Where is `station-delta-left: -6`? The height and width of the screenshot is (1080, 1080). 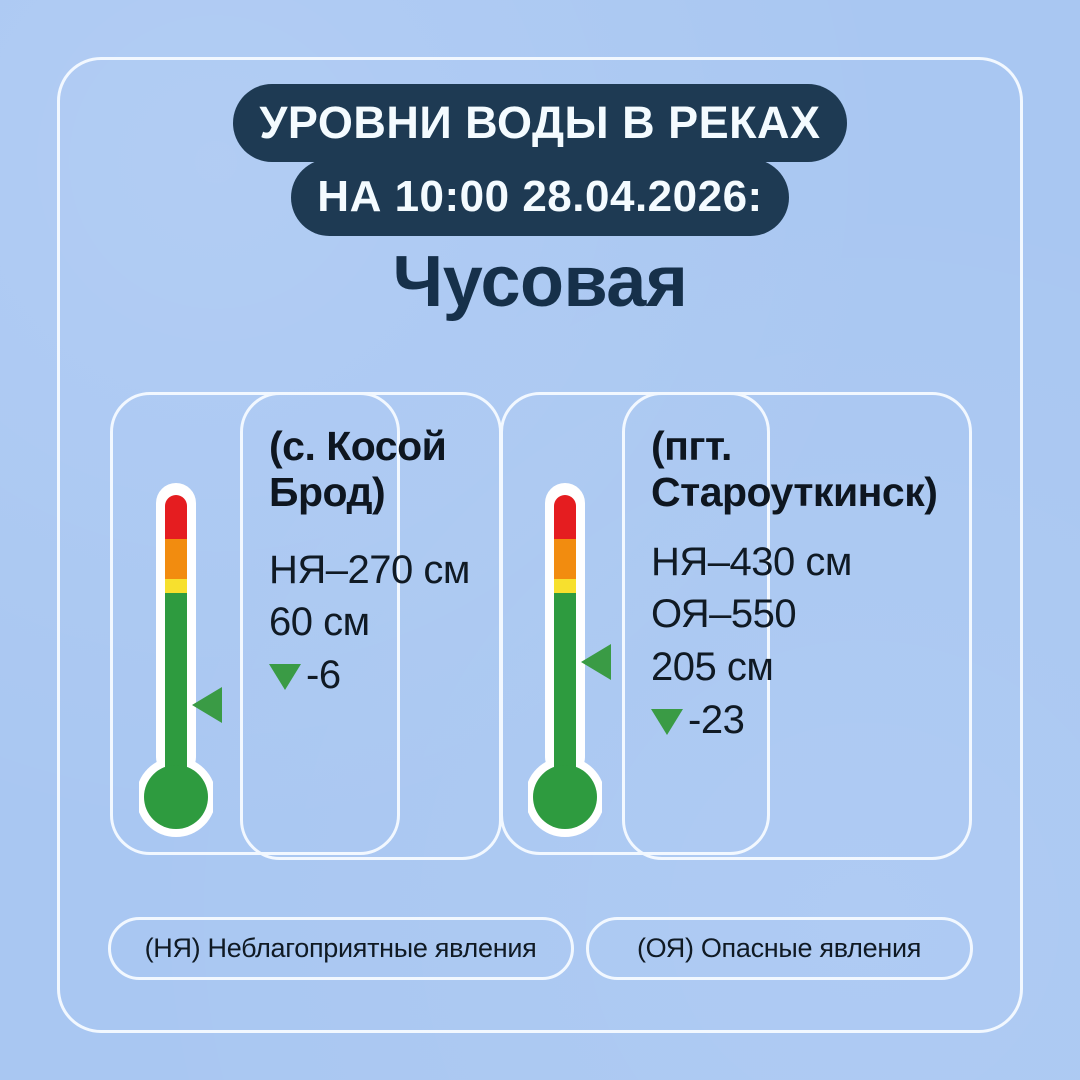 station-delta-left: -6 is located at coordinates (373, 675).